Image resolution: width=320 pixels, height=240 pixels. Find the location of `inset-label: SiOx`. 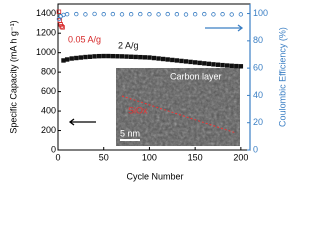

inset-label: SiOx is located at coordinates (138, 110).